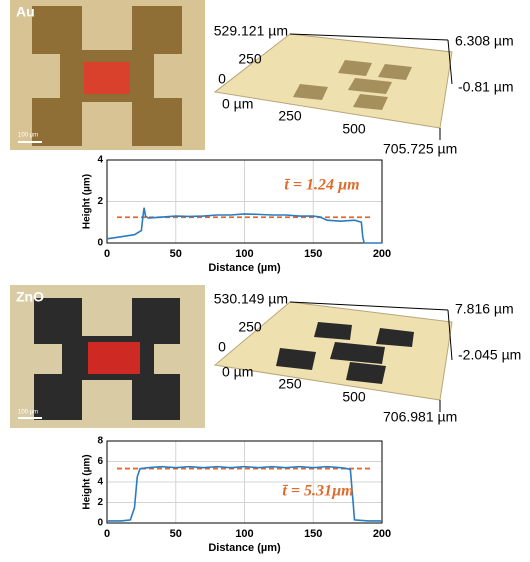 The image size is (530, 562). Describe the element at coordinates (251, 31) in the screenshot. I see `surface-axis-label: 529.121 µm` at that location.